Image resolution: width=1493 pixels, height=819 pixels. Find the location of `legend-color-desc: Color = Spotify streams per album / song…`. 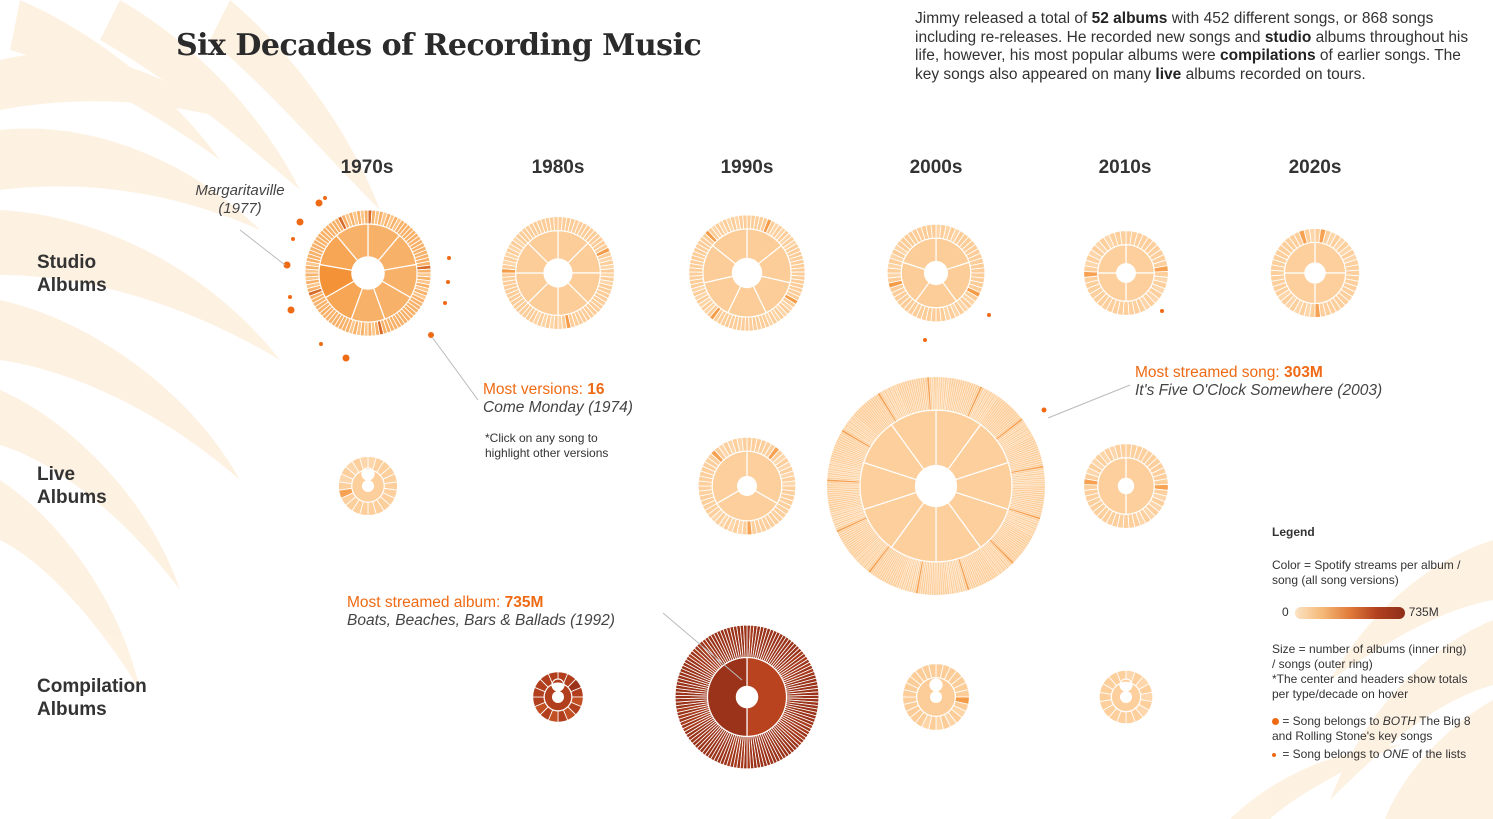

legend-color-desc: Color = Spotify streams per album / song… is located at coordinates (1366, 572).